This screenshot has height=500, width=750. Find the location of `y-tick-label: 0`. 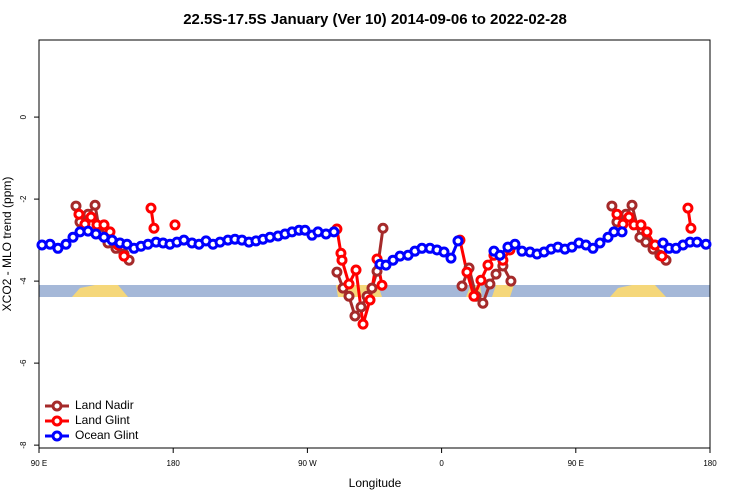

y-tick-label: 0 is located at coordinates (23, 116).